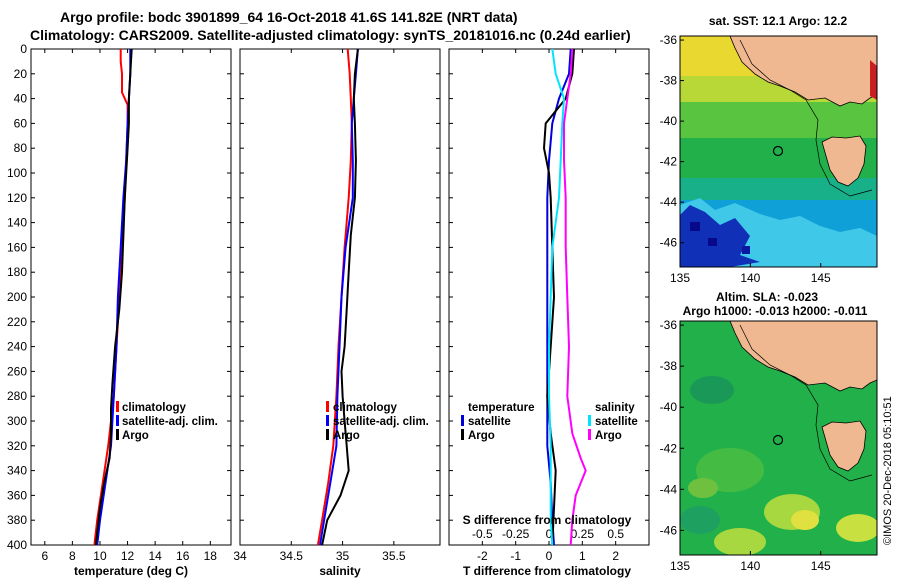 This screenshot has height=580, width=900. I want to click on sla-map-title-line1: Altim. SLA: -0.023, so click(767, 297).